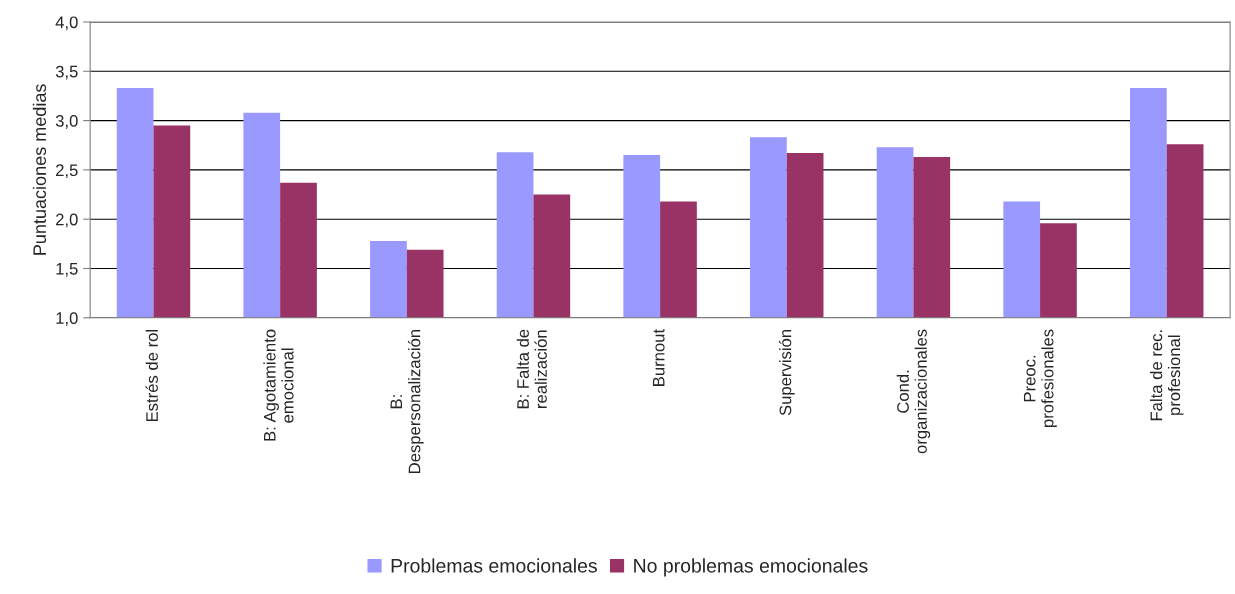 This screenshot has height=594, width=1235. Describe the element at coordinates (66, 121) in the screenshot. I see `y-tick-label: 3,0` at that location.